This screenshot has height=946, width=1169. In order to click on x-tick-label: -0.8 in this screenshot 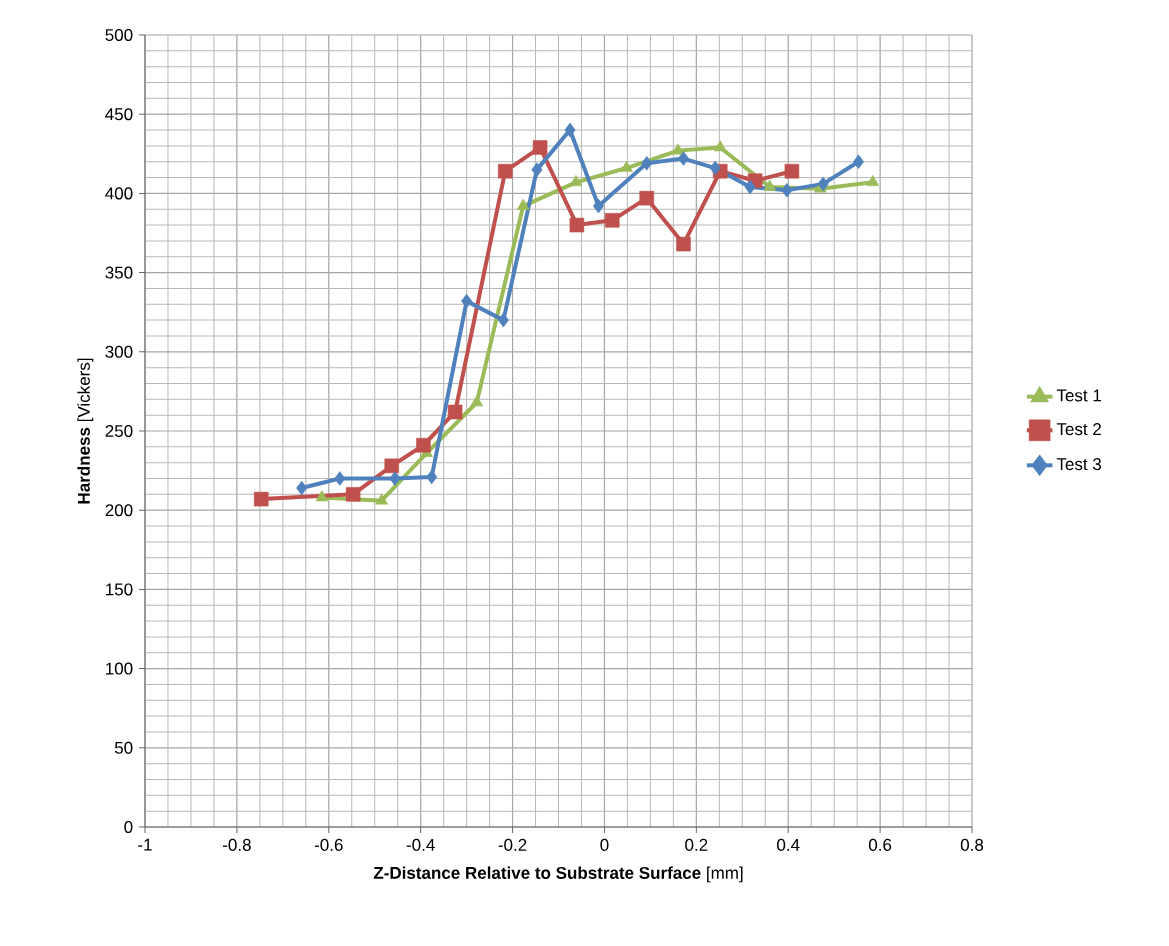, I will do `click(237, 844)`.